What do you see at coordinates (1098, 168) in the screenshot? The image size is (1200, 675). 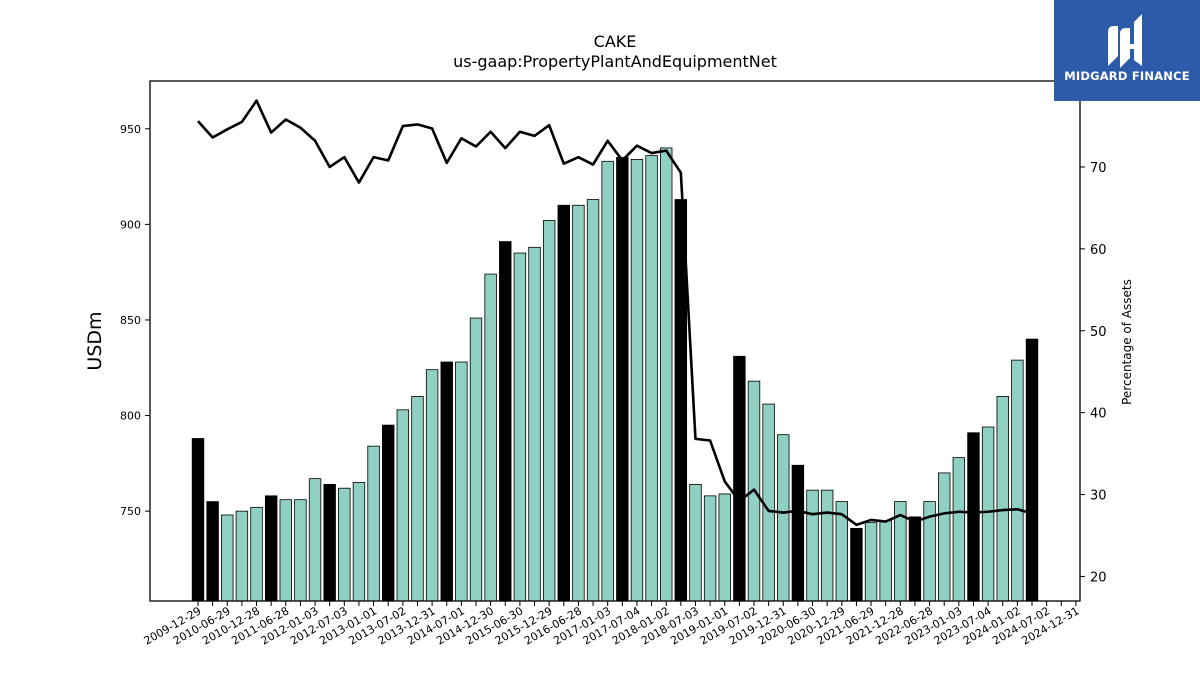 I see `y2-tick-label: 70` at bounding box center [1098, 168].